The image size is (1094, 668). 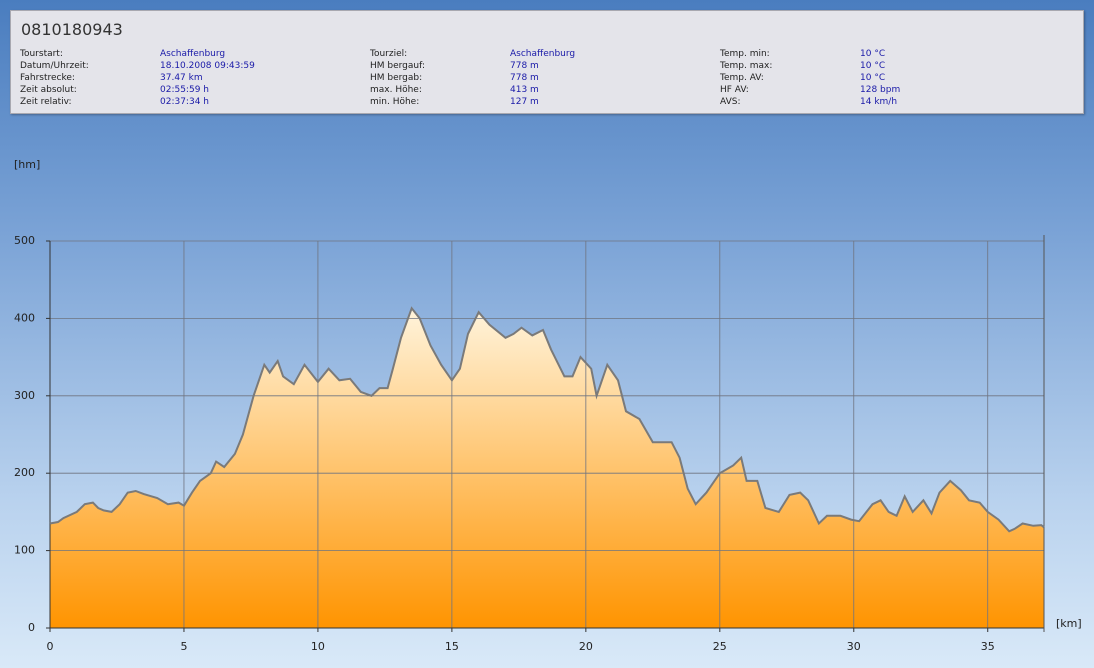 What do you see at coordinates (389, 54) in the screenshot?
I see `info-label: Tourziel:` at bounding box center [389, 54].